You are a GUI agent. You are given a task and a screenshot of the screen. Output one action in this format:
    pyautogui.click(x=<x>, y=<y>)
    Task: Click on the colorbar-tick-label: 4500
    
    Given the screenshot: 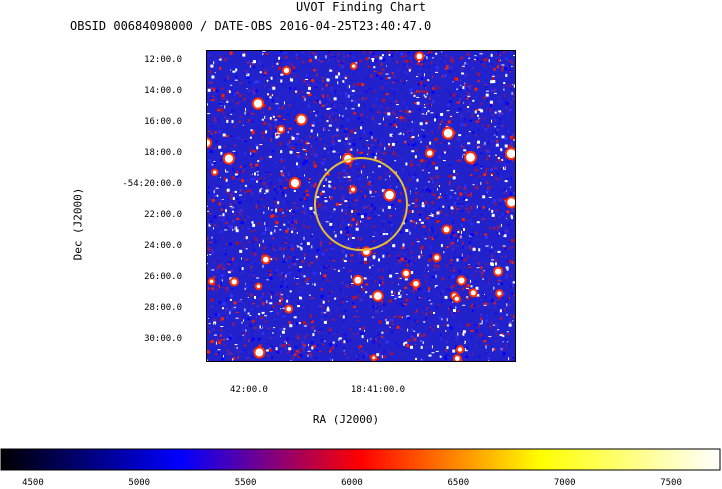 What is the action you would take?
    pyautogui.click(x=33, y=483)
    